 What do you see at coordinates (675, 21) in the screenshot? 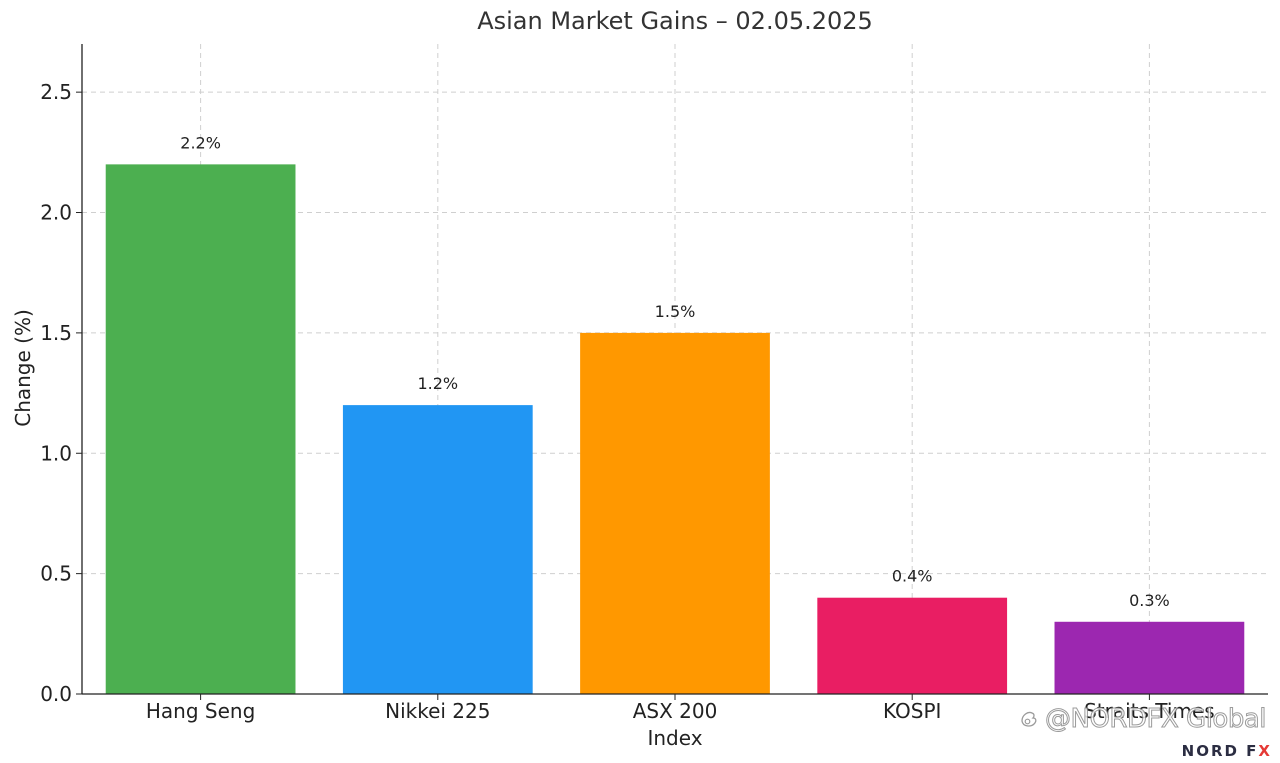
I see `chart-title: Asian Market Gains – 02.05.2025` at bounding box center [675, 21].